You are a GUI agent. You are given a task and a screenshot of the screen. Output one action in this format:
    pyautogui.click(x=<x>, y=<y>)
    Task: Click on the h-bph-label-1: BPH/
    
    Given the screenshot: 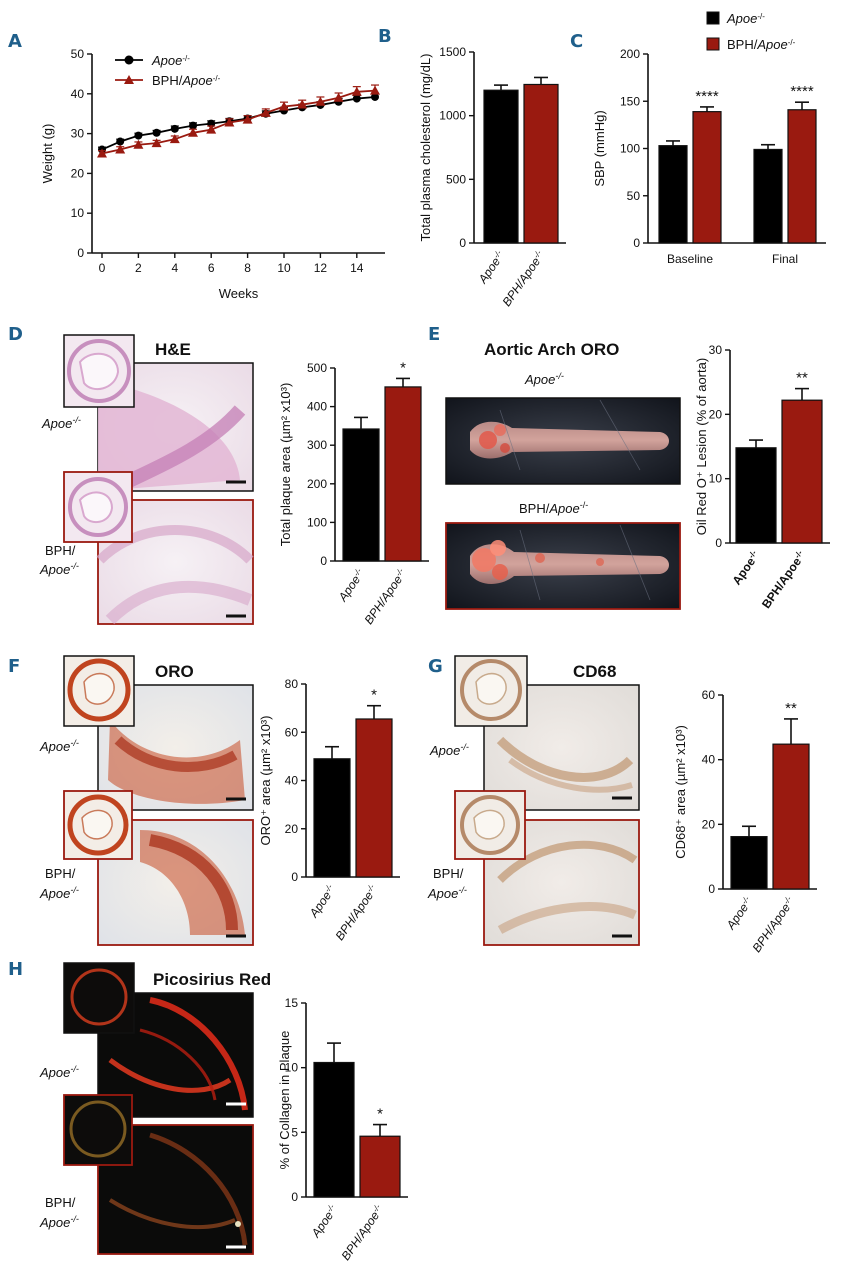 What is the action you would take?
    pyautogui.click(x=60, y=1202)
    